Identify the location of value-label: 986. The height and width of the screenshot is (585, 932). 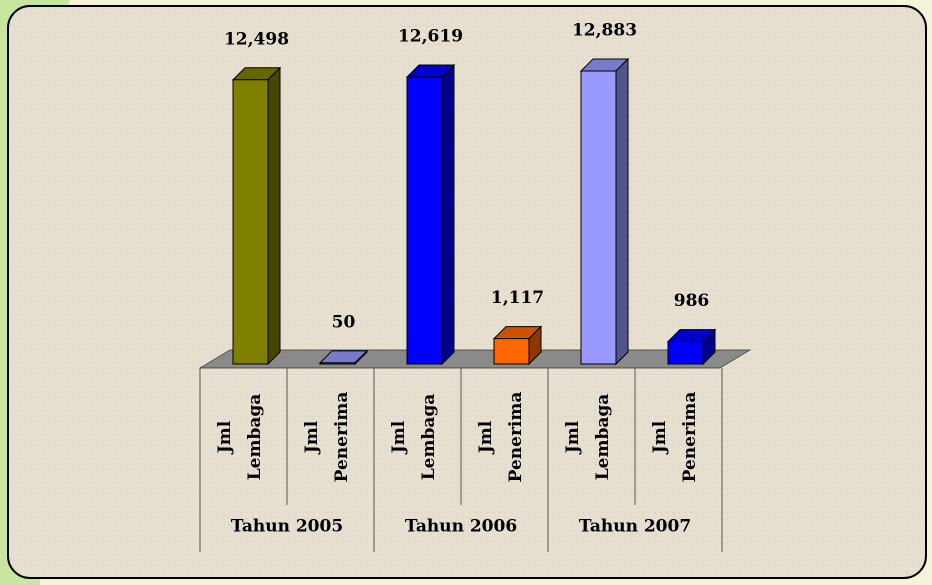
(692, 301).